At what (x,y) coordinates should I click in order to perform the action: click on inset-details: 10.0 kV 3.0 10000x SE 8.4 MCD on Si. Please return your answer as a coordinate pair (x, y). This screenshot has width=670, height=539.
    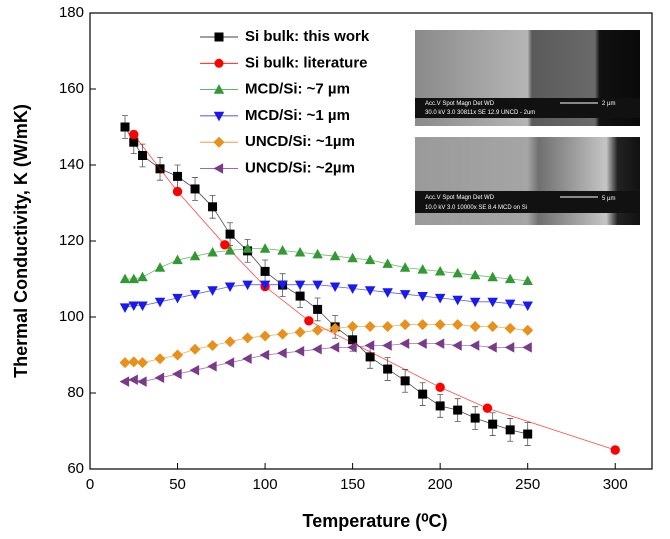
    Looking at the image, I should click on (476, 208).